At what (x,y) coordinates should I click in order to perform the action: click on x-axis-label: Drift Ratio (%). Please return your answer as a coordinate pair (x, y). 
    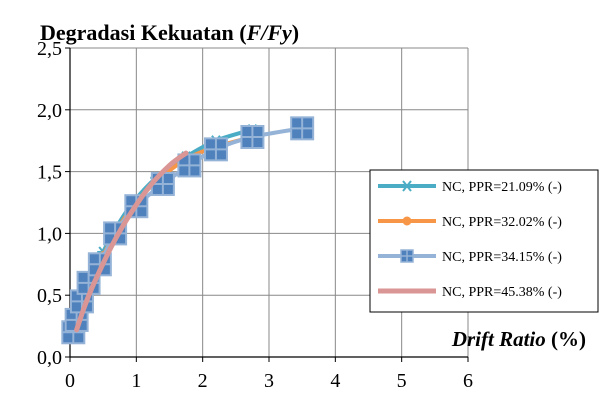
    Looking at the image, I should click on (518, 339).